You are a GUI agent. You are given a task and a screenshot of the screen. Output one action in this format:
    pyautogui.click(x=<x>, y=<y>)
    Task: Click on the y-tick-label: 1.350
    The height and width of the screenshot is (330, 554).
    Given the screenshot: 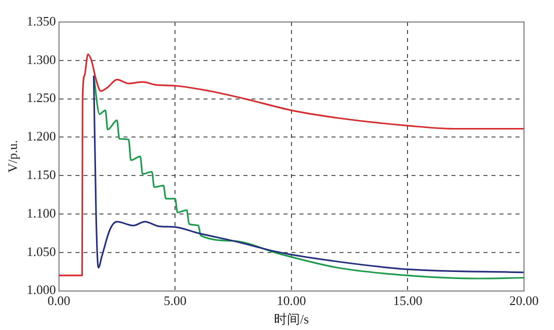 What is the action you would take?
    pyautogui.click(x=41, y=20)
    